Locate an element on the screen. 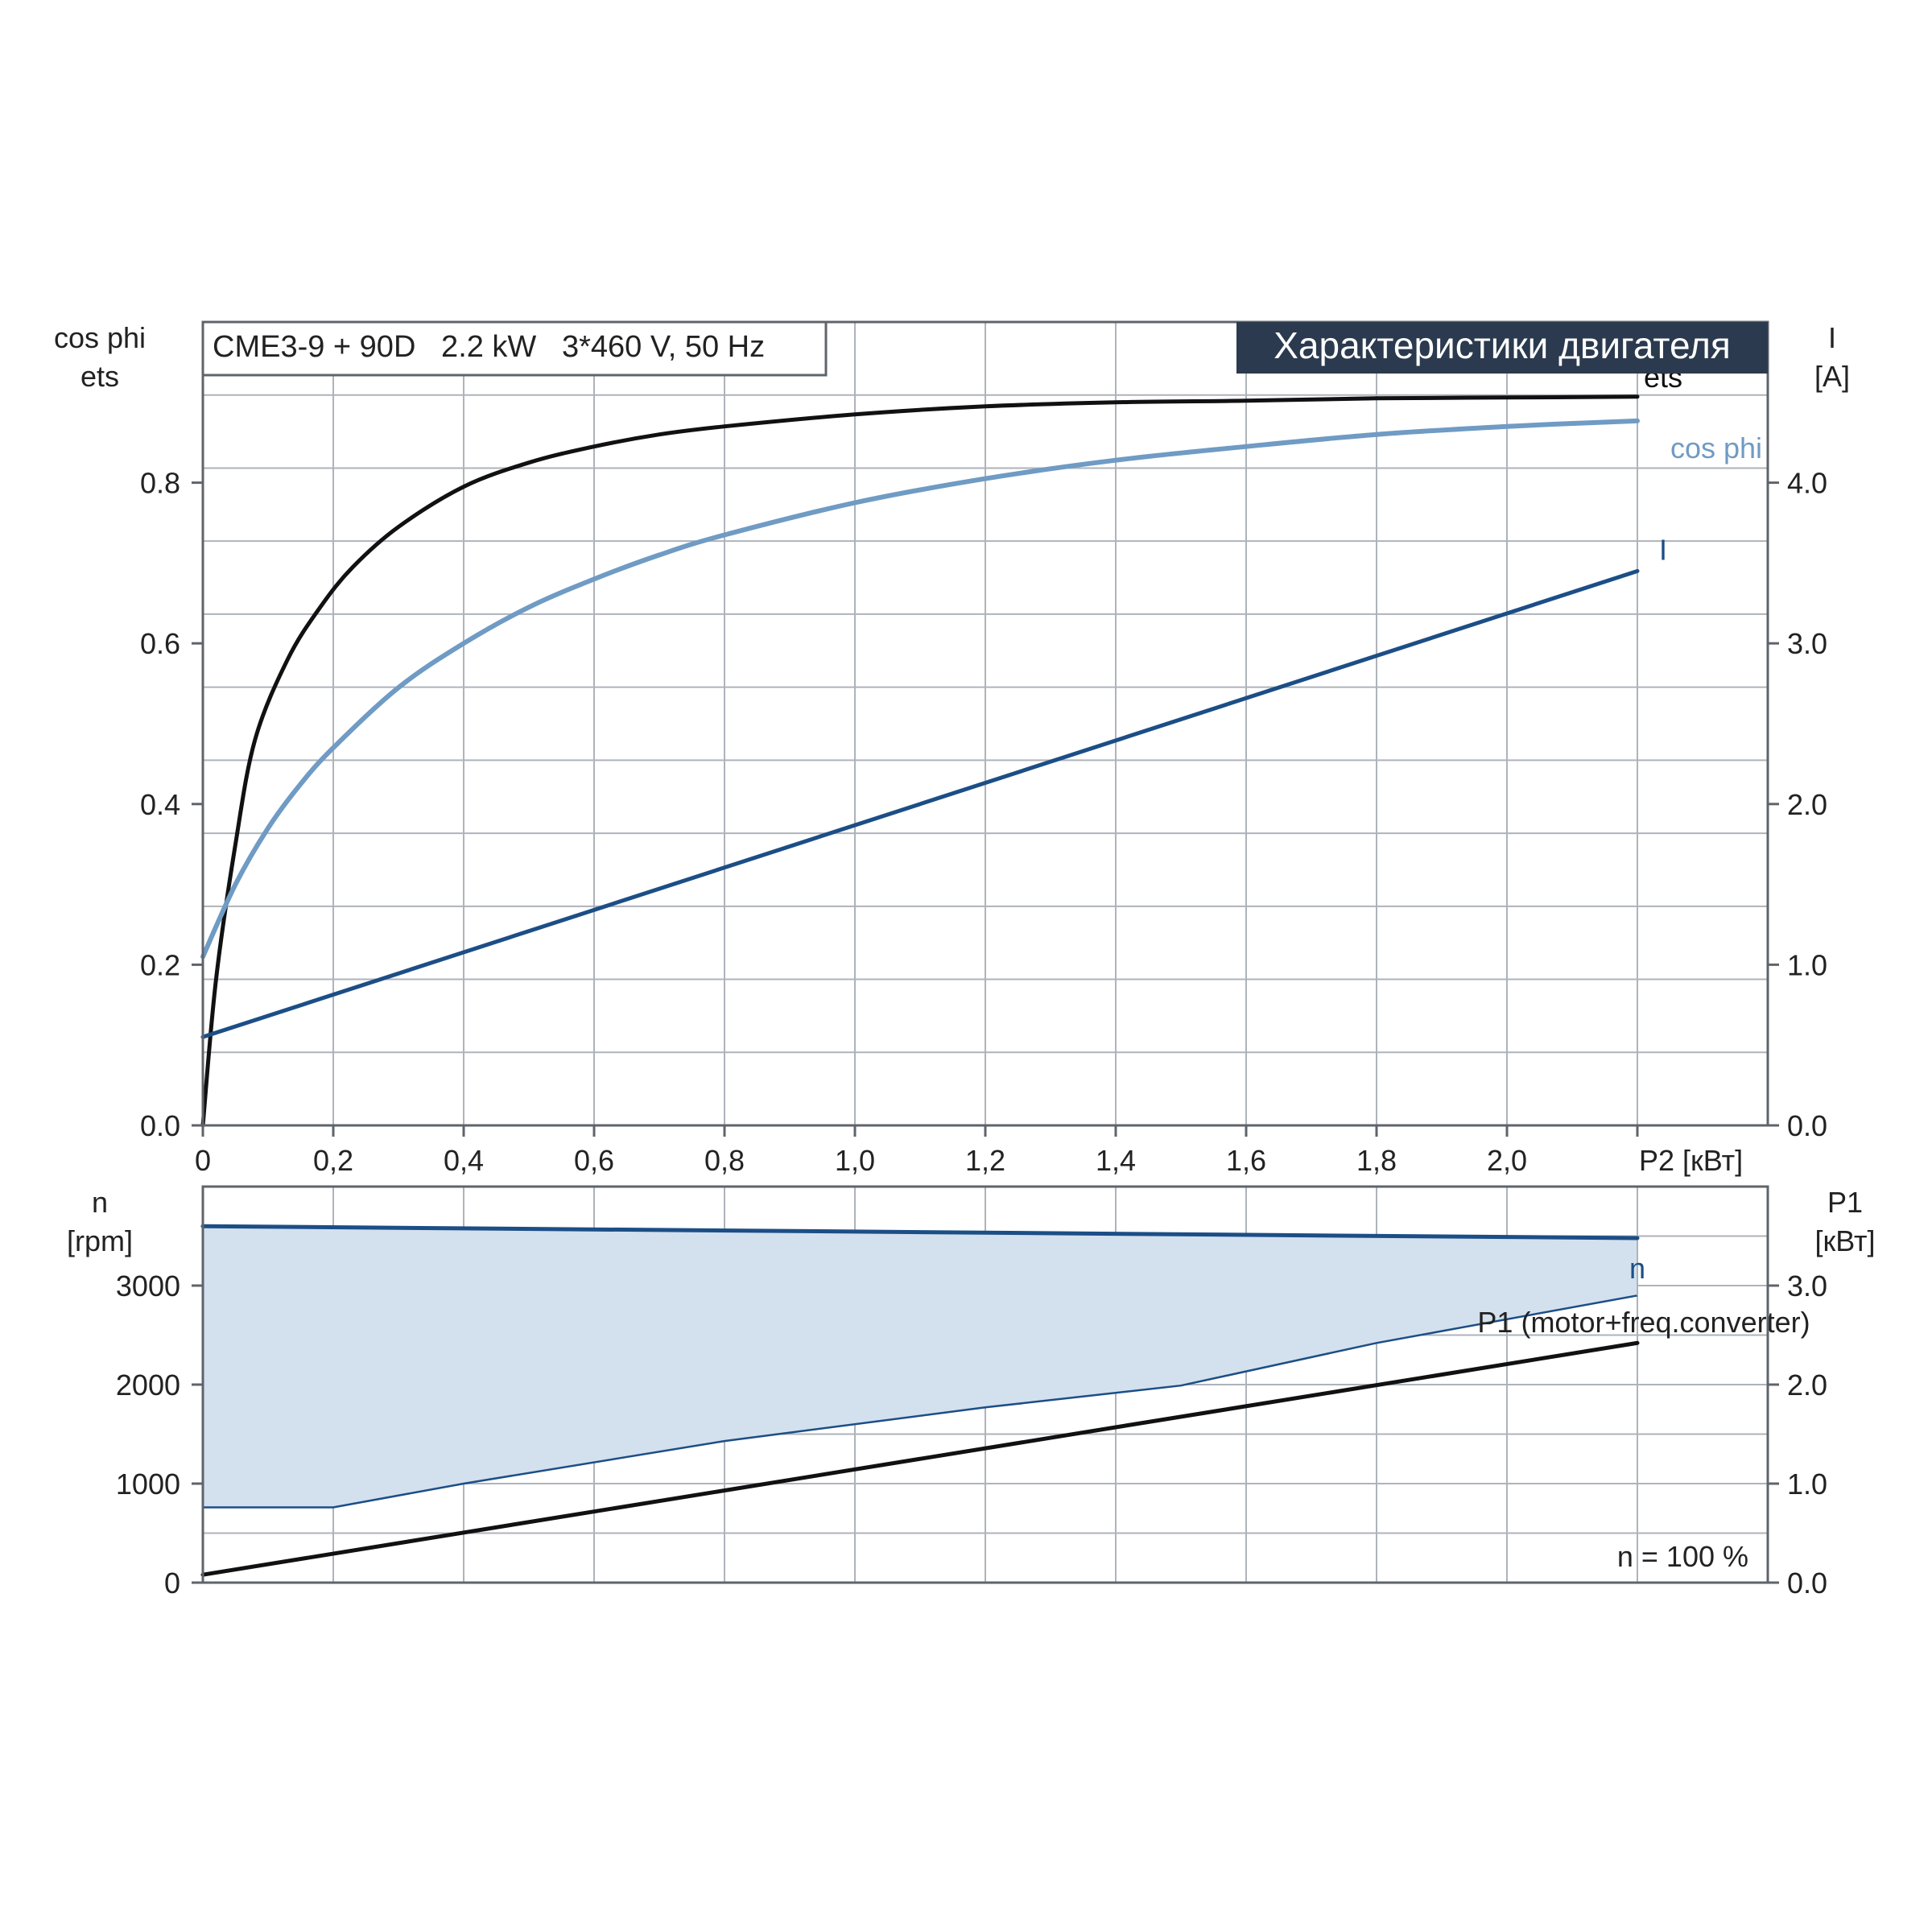  left-axis-label-line-1: n is located at coordinates (100, 1202).